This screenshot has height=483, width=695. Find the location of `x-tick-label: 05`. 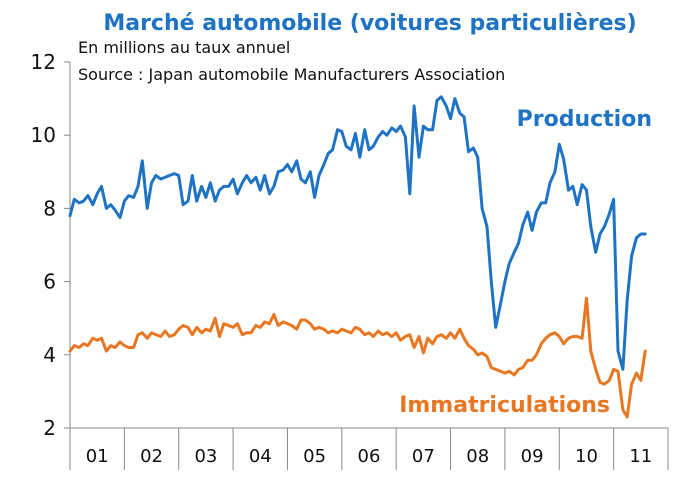

x-tick-label: 05 is located at coordinates (314, 456).